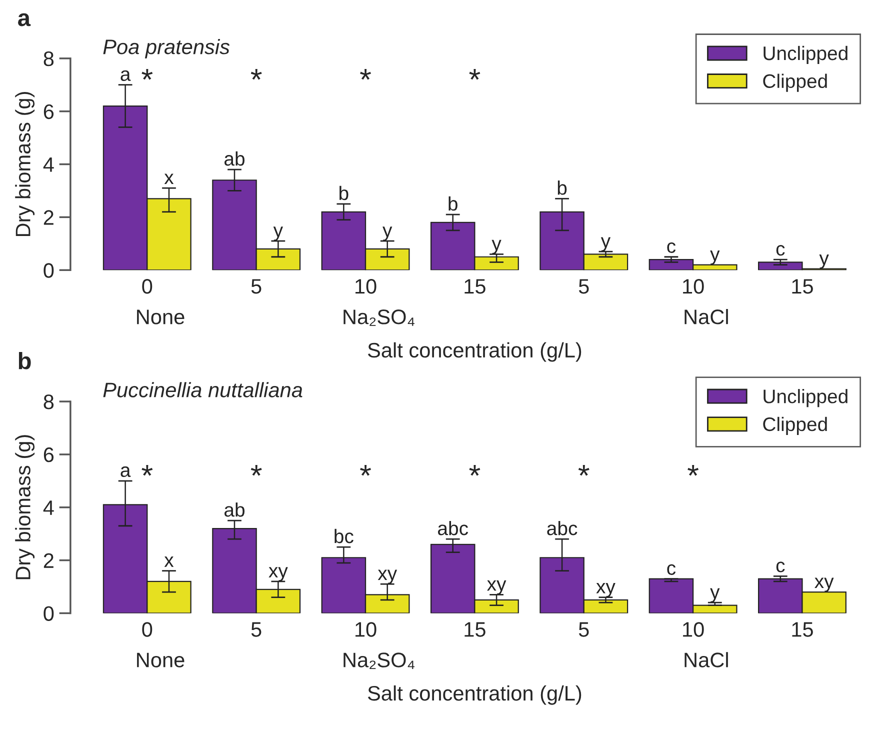 This screenshot has width=871, height=730. Describe the element at coordinates (166, 48) in the screenshot. I see `chart-title: Poa pratensis` at that location.